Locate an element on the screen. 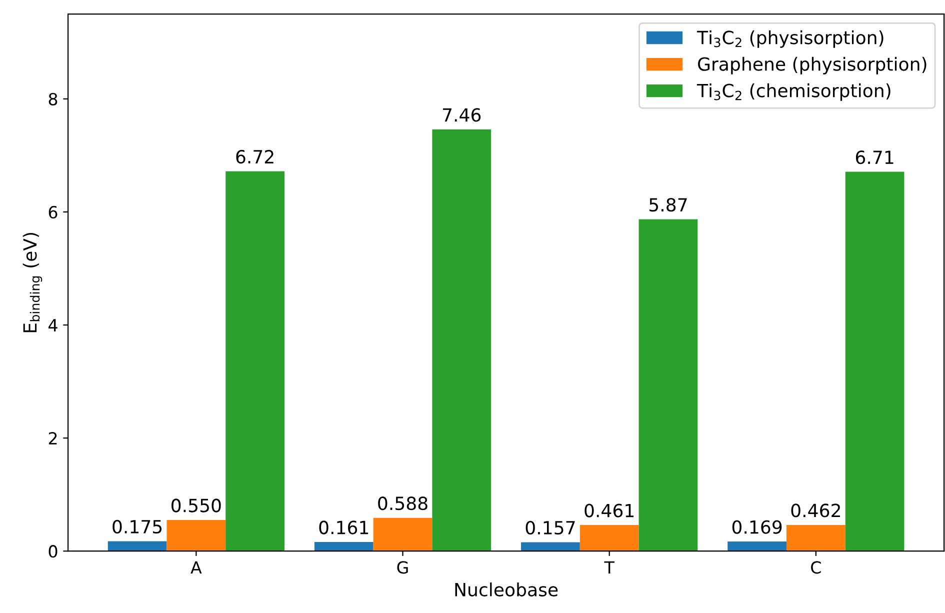 This screenshot has height=613, width=945. legend-label: Ti$_{3}$C$_{2}$ (physisorption) is located at coordinates (790, 39).